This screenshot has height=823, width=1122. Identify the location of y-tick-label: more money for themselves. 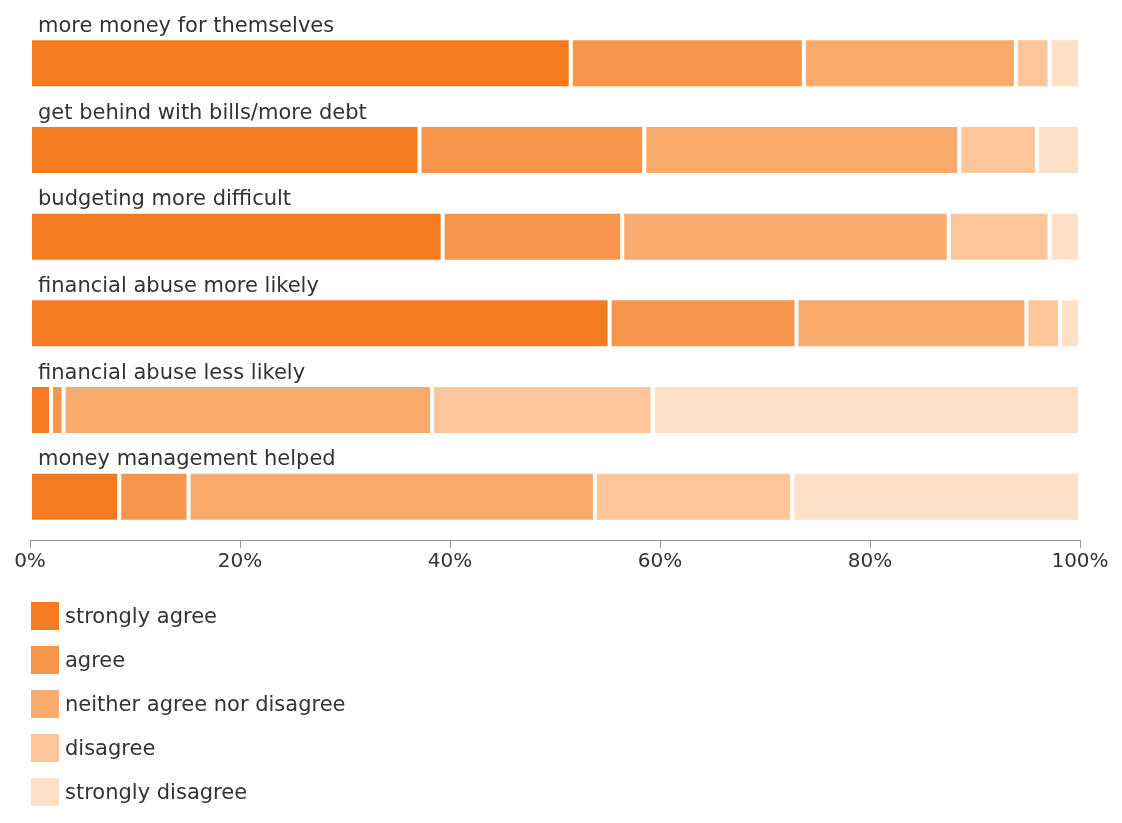
(186, 24).